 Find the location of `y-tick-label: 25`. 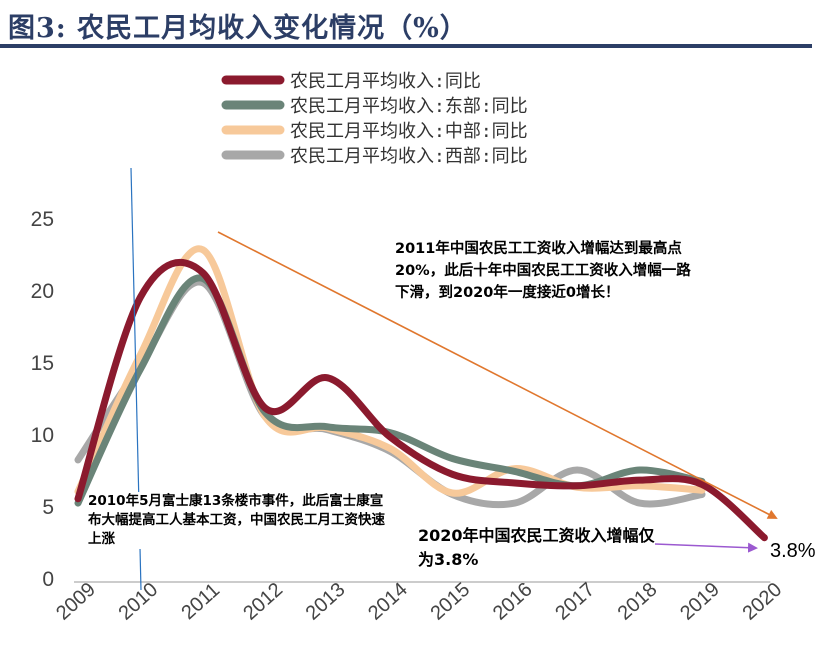

y-tick-label: 25 is located at coordinates (42, 219).